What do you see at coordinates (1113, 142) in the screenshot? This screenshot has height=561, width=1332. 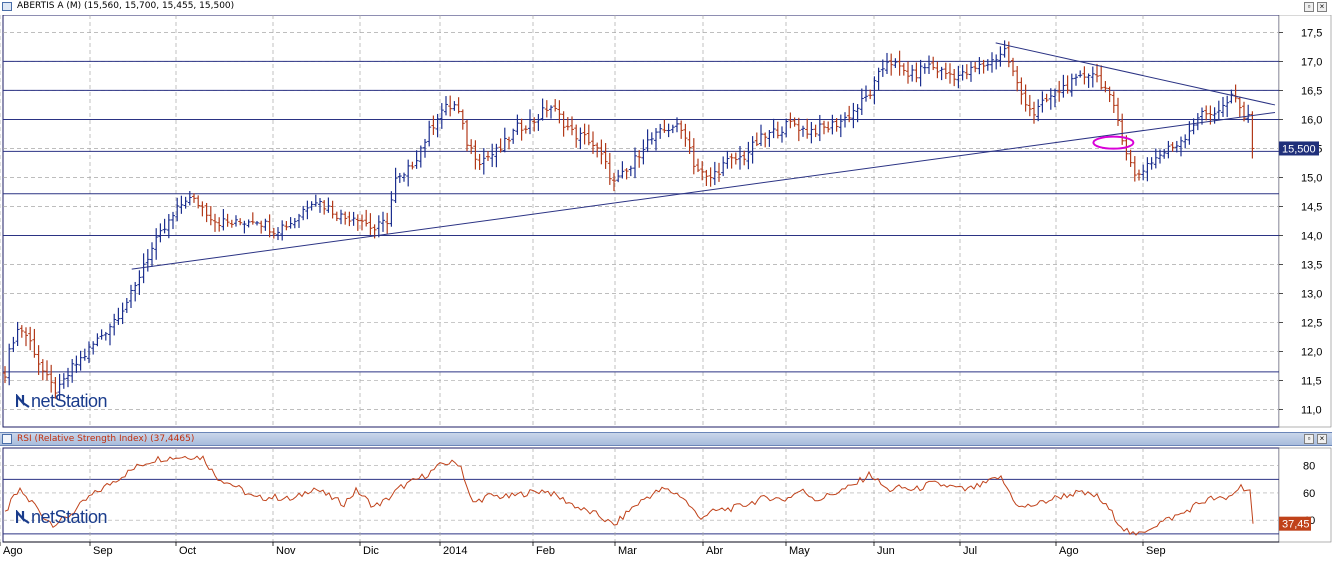 I see `highlight-ellipse` at bounding box center [1113, 142].